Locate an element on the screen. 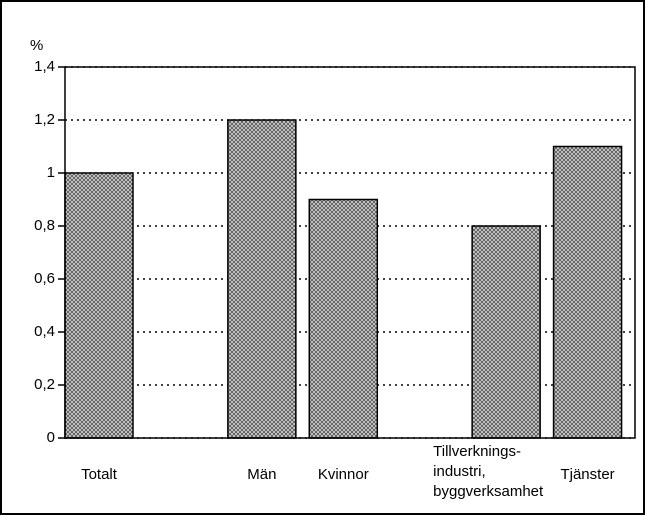 This screenshot has width=645, height=515. y-tick-label: 1,2 is located at coordinates (44, 119).